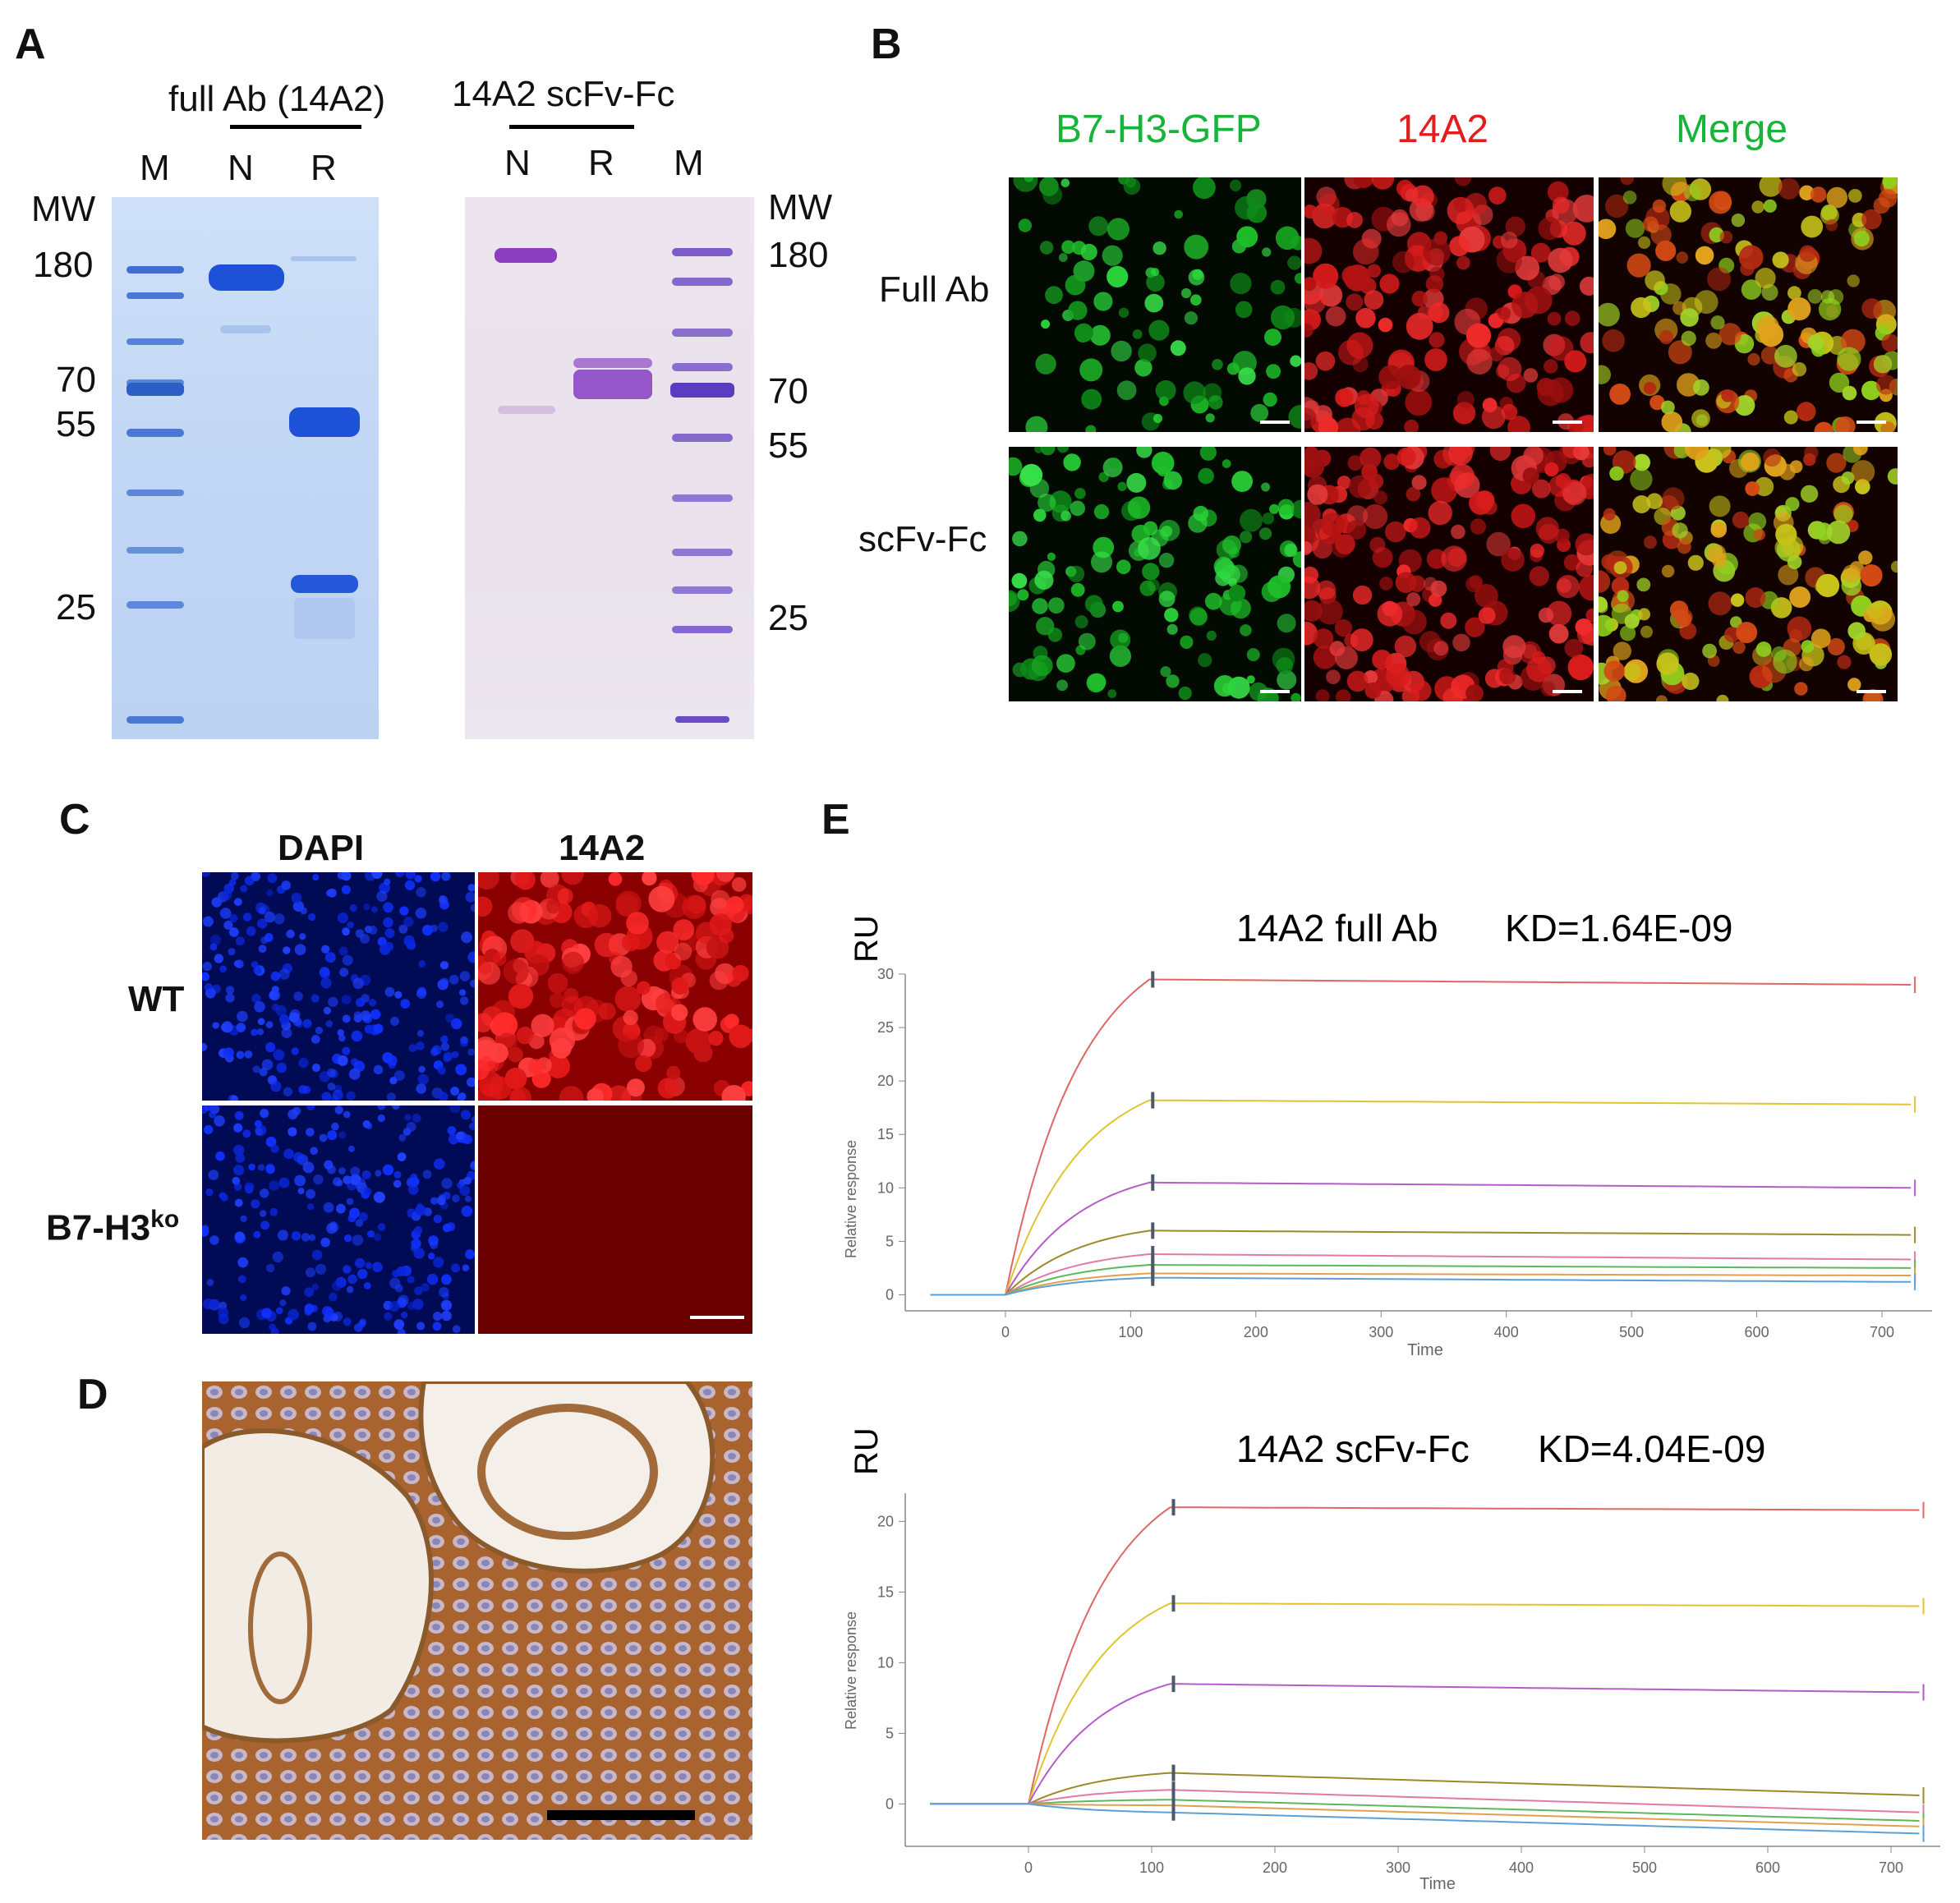 The height and width of the screenshot is (1903, 1960). I want to click on gel2-image, so click(609, 468).